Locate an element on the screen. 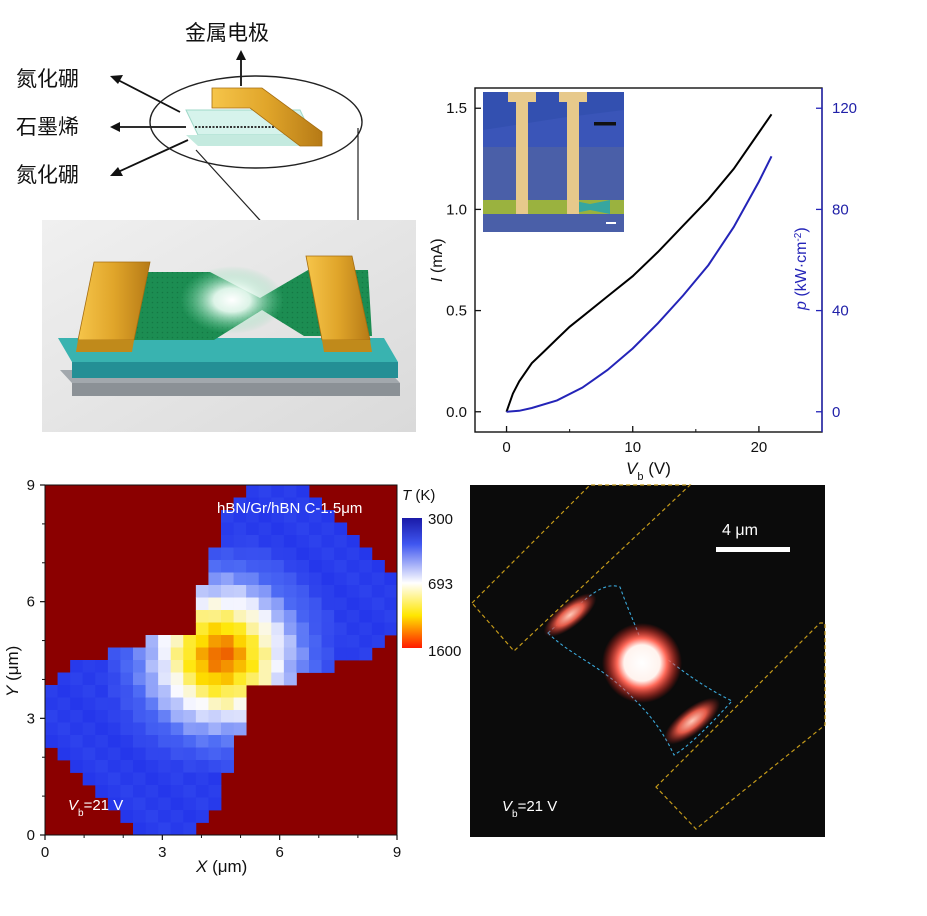 The image size is (927, 916). map-xlabel: X (μm) is located at coordinates (221, 866).